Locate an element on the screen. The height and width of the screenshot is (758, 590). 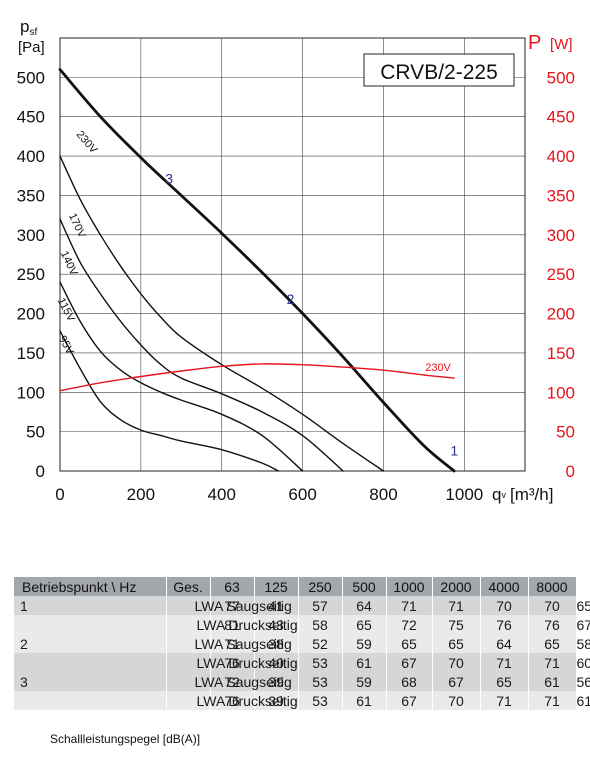
operating-point-cell is located at coordinates (90, 662).